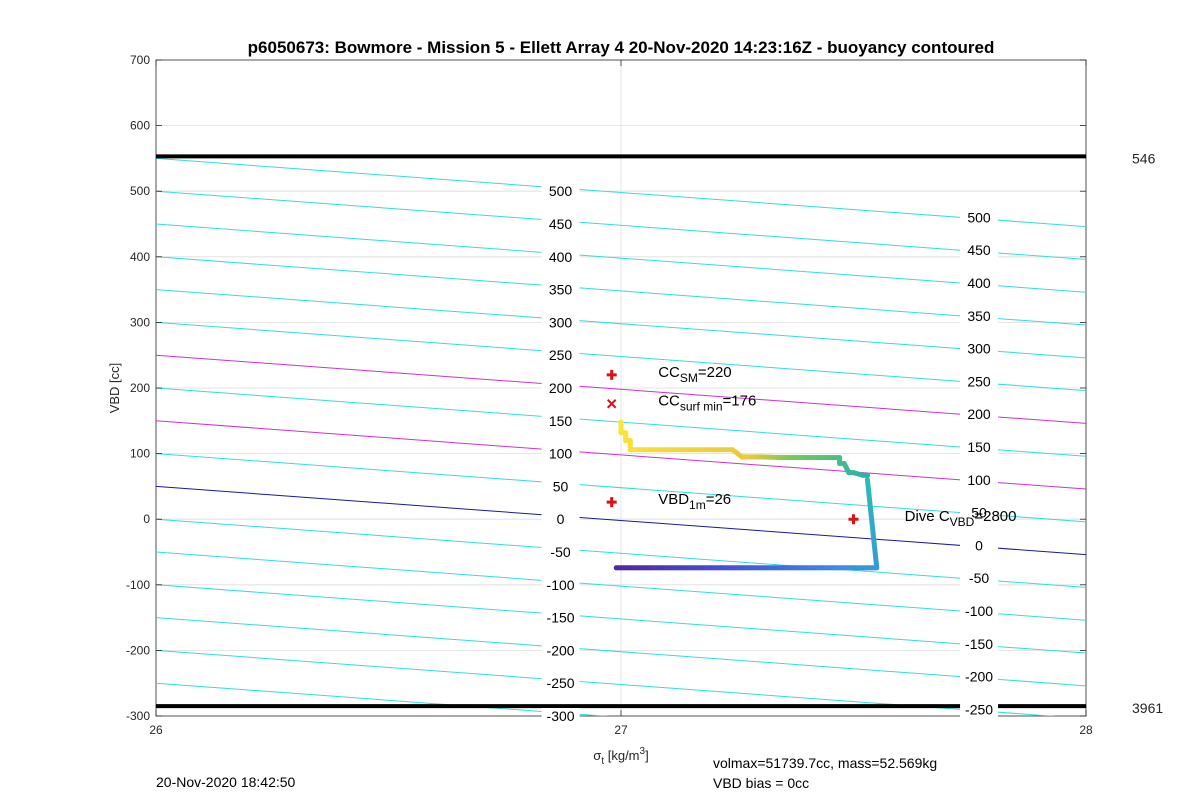  What do you see at coordinates (156, 730) in the screenshot?
I see `x-tick-label: 26` at bounding box center [156, 730].